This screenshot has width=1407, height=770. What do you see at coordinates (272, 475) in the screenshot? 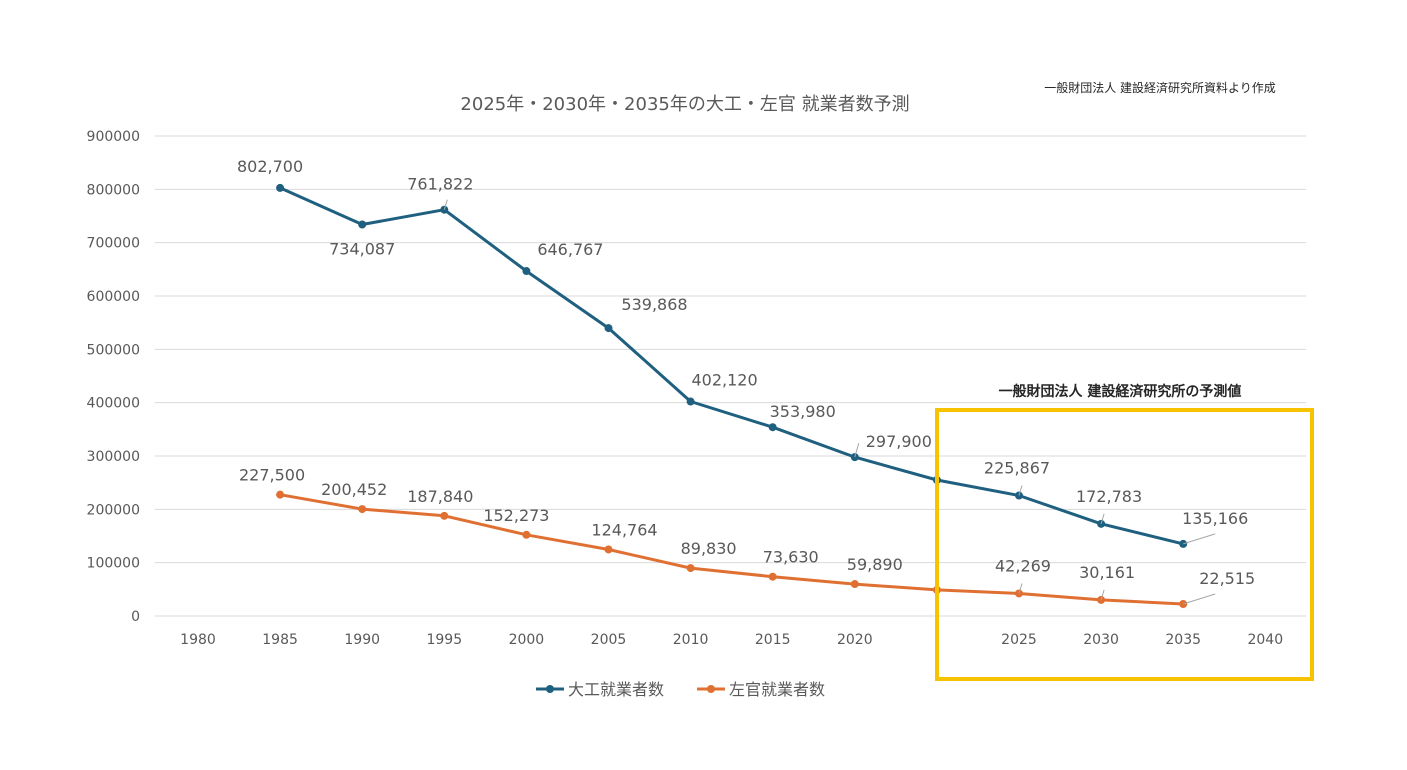
I see `data-label: 227,500` at bounding box center [272, 475].